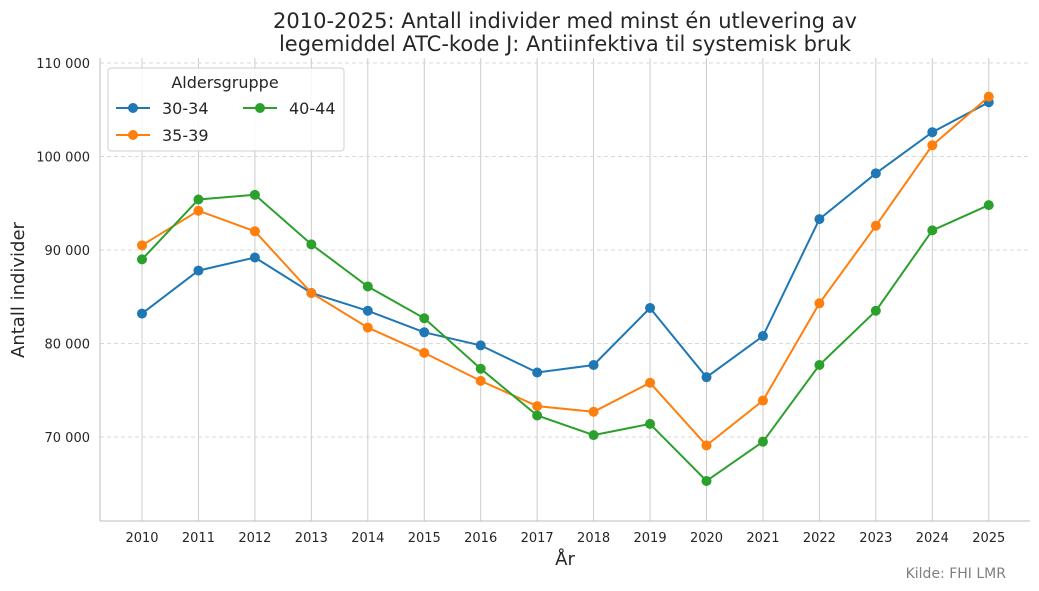 The height and width of the screenshot is (591, 1039). I want to click on x-tick-label: 2015, so click(424, 538).